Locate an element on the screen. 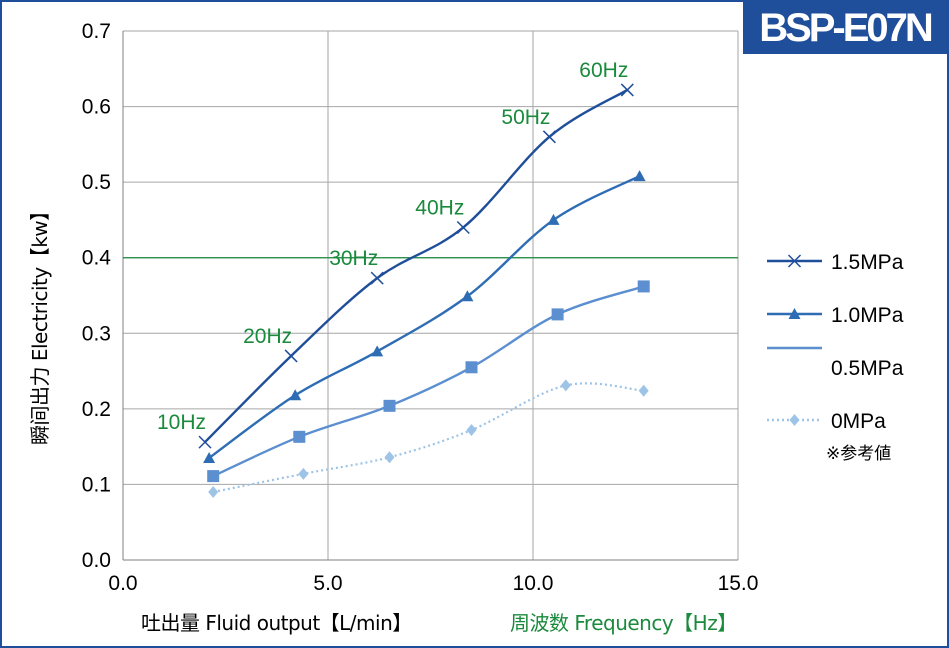 Image resolution: width=949 pixels, height=648 pixels. model-badge: BSP-E07N is located at coordinates (845, 28).